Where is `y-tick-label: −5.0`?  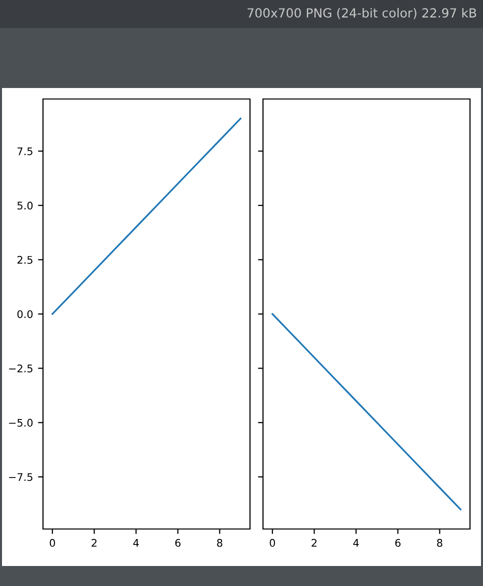 y-tick-label: −5.0 is located at coordinates (21, 422).